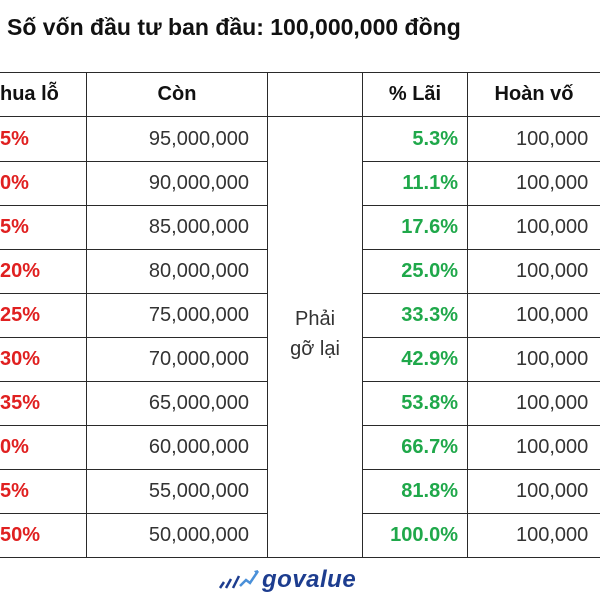  What do you see at coordinates (315, 349) in the screenshot?
I see `merged-note-line: gỡ lại` at bounding box center [315, 349].